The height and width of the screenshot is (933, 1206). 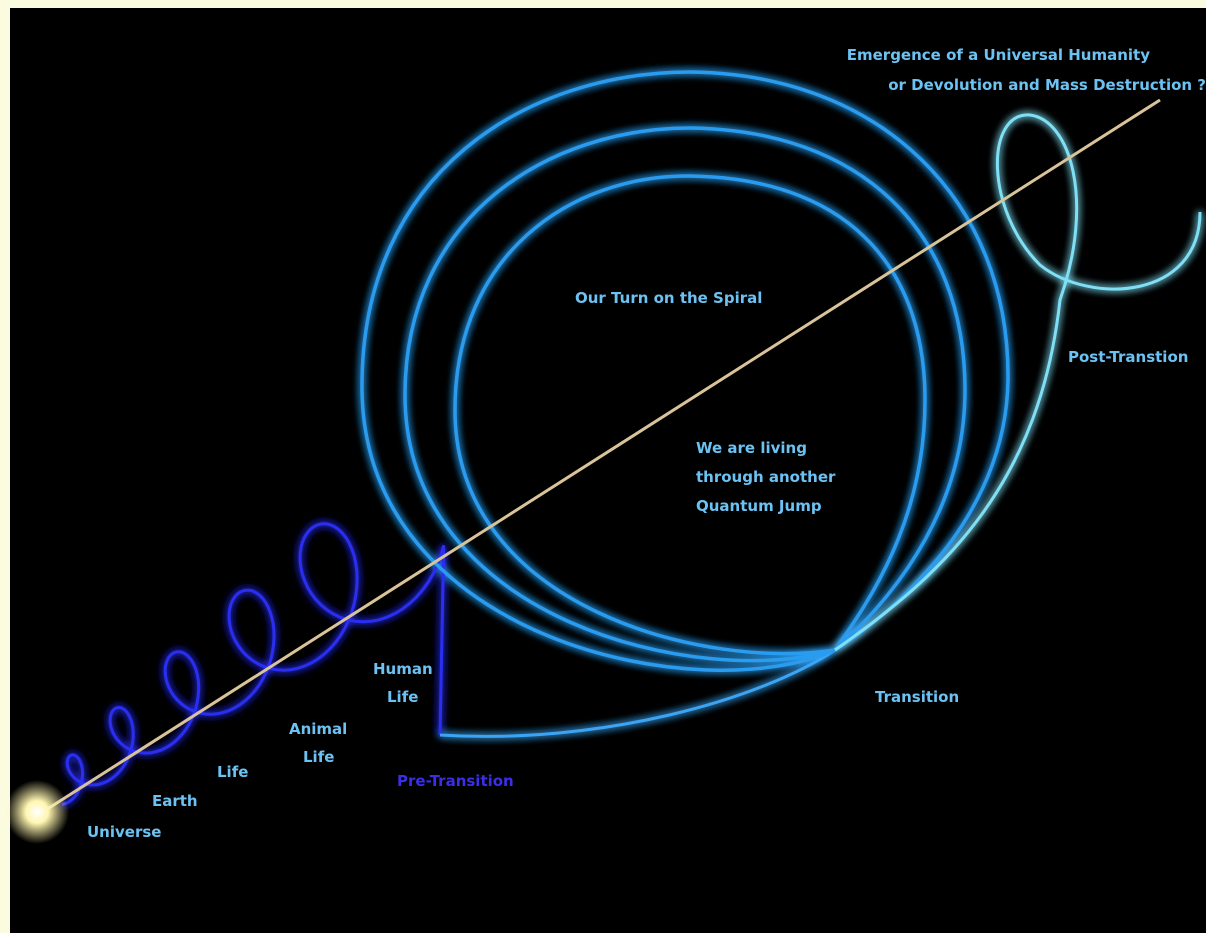 I want to click on label: Post-Transtion, so click(x=1128, y=357).